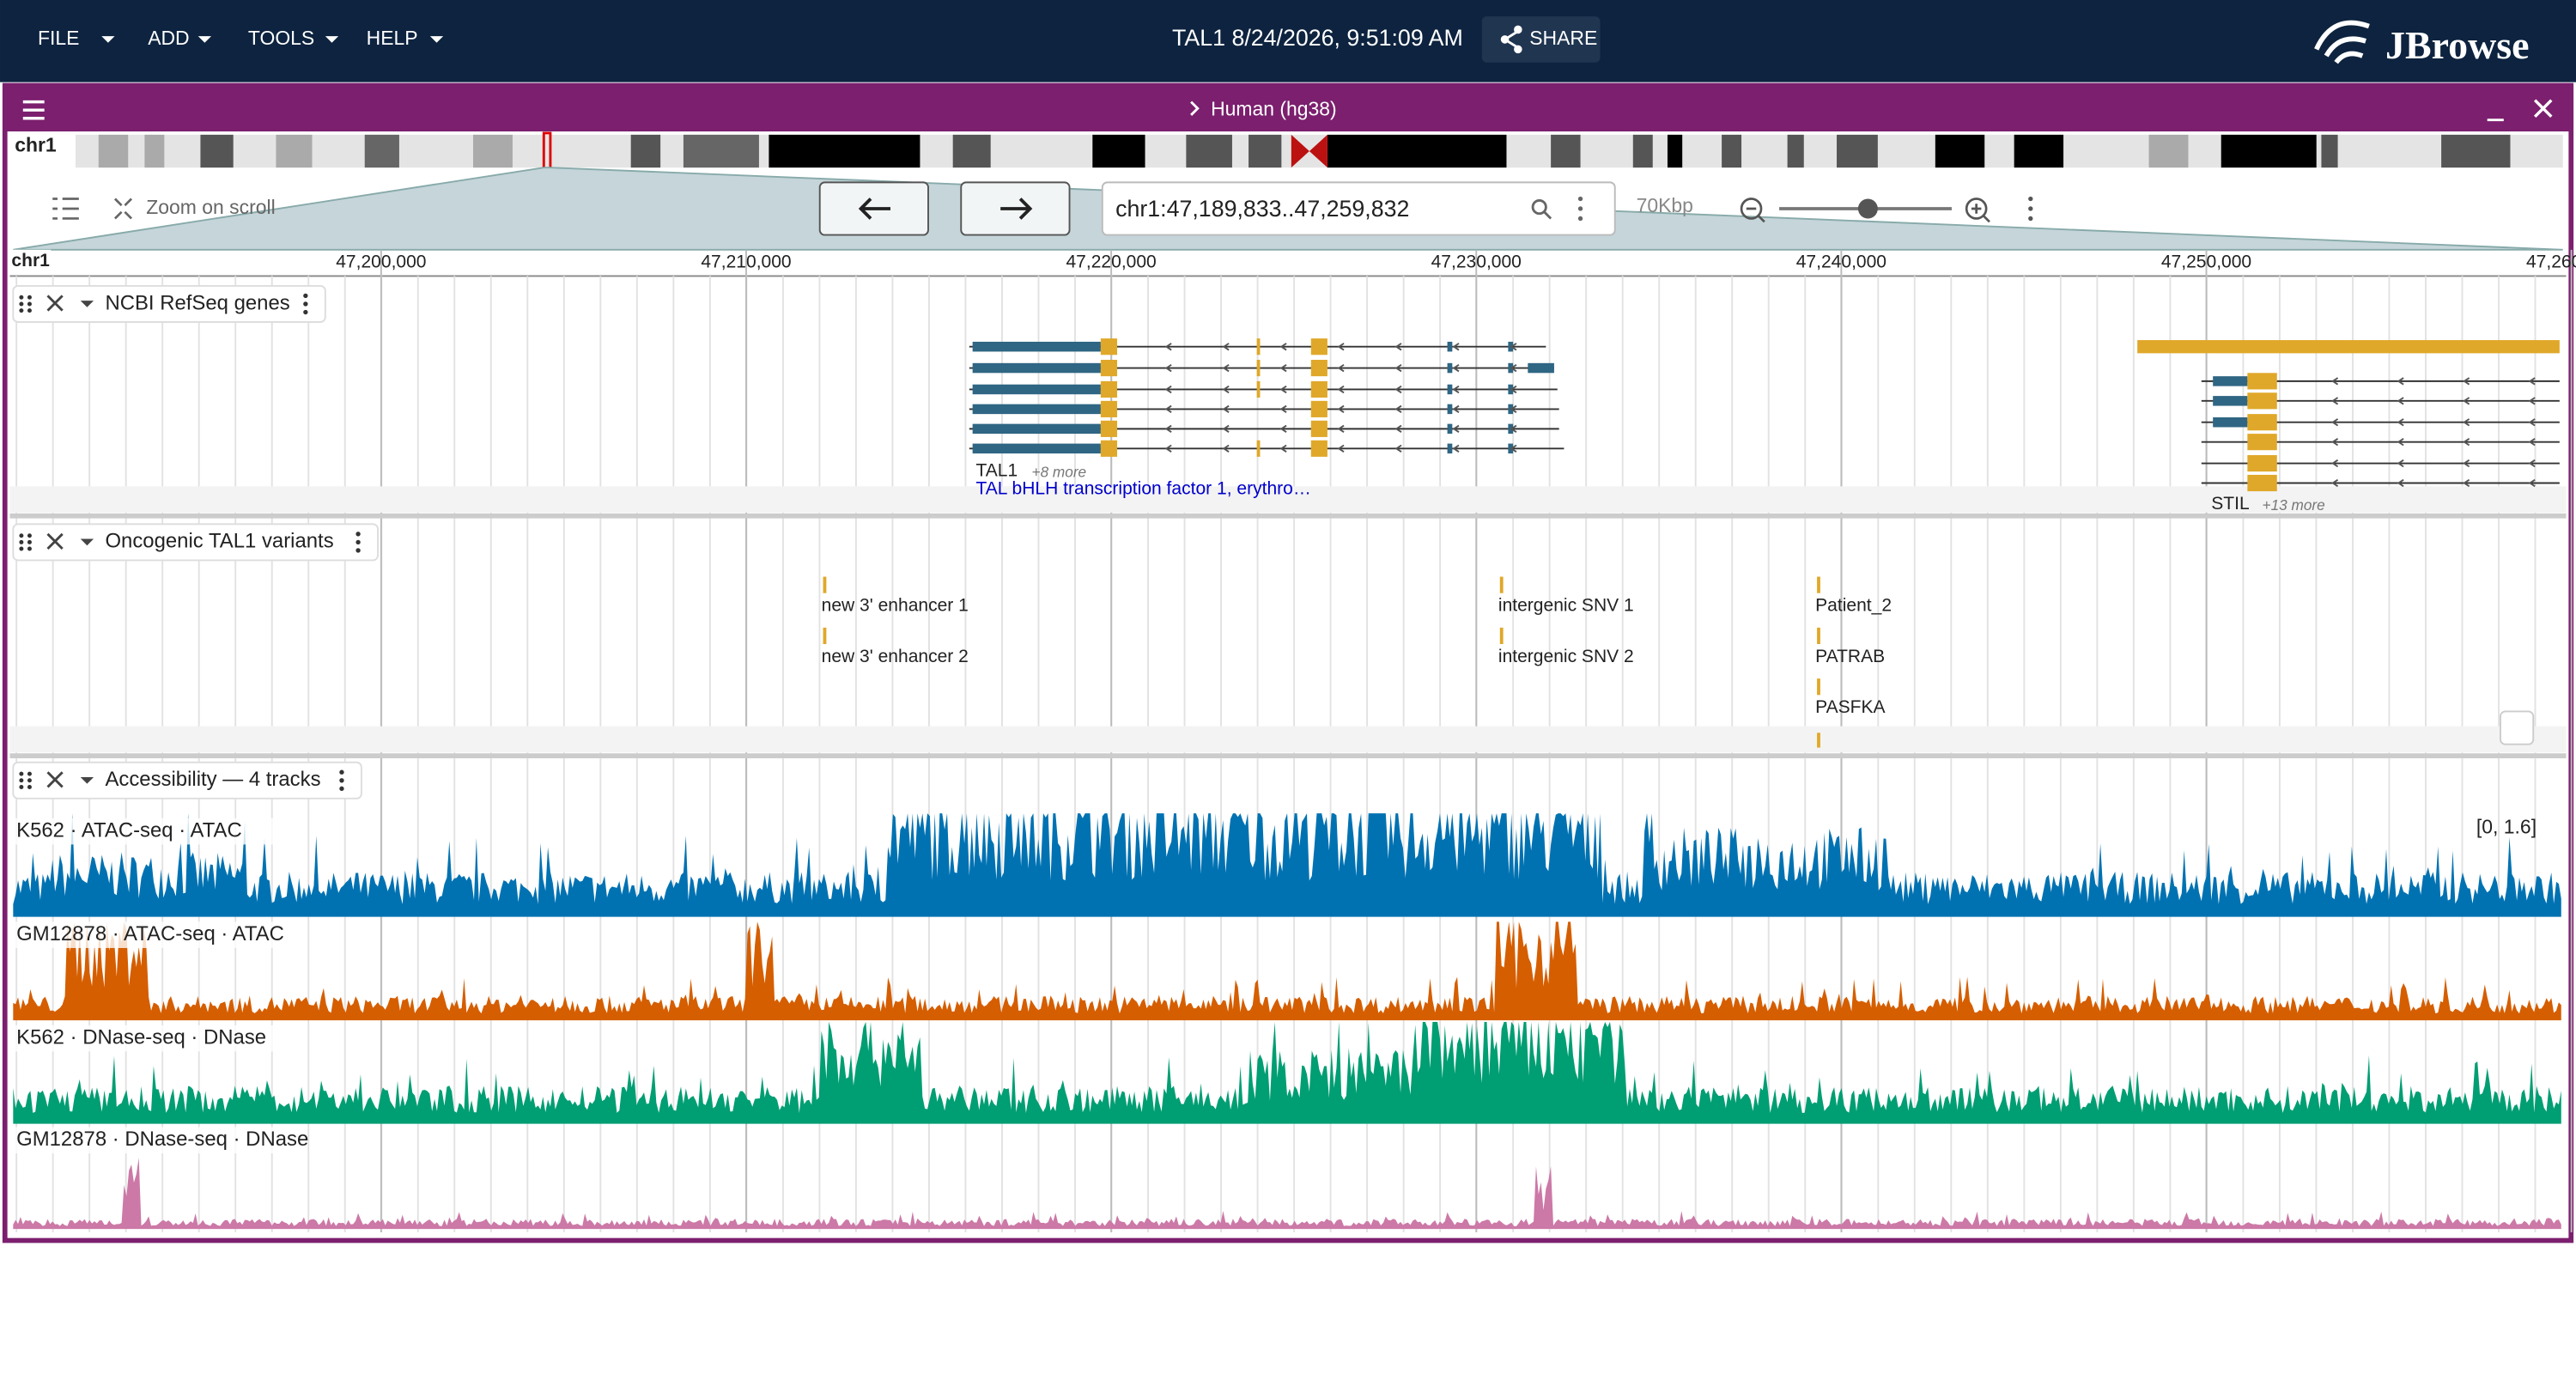 This screenshot has width=2576, height=1374. I want to click on resize-handle, so click(2517, 727).